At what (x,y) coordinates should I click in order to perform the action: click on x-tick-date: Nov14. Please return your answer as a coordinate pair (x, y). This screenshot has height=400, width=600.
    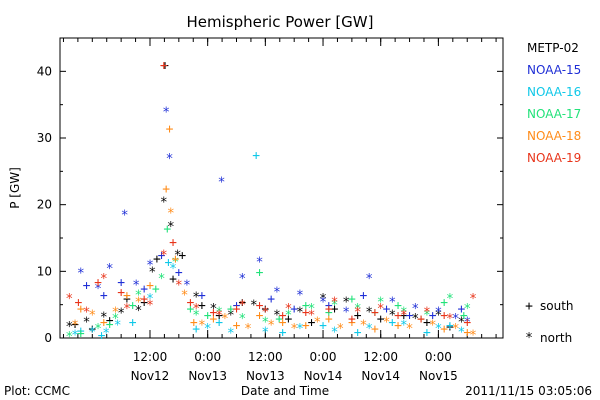
    Looking at the image, I should click on (323, 376).